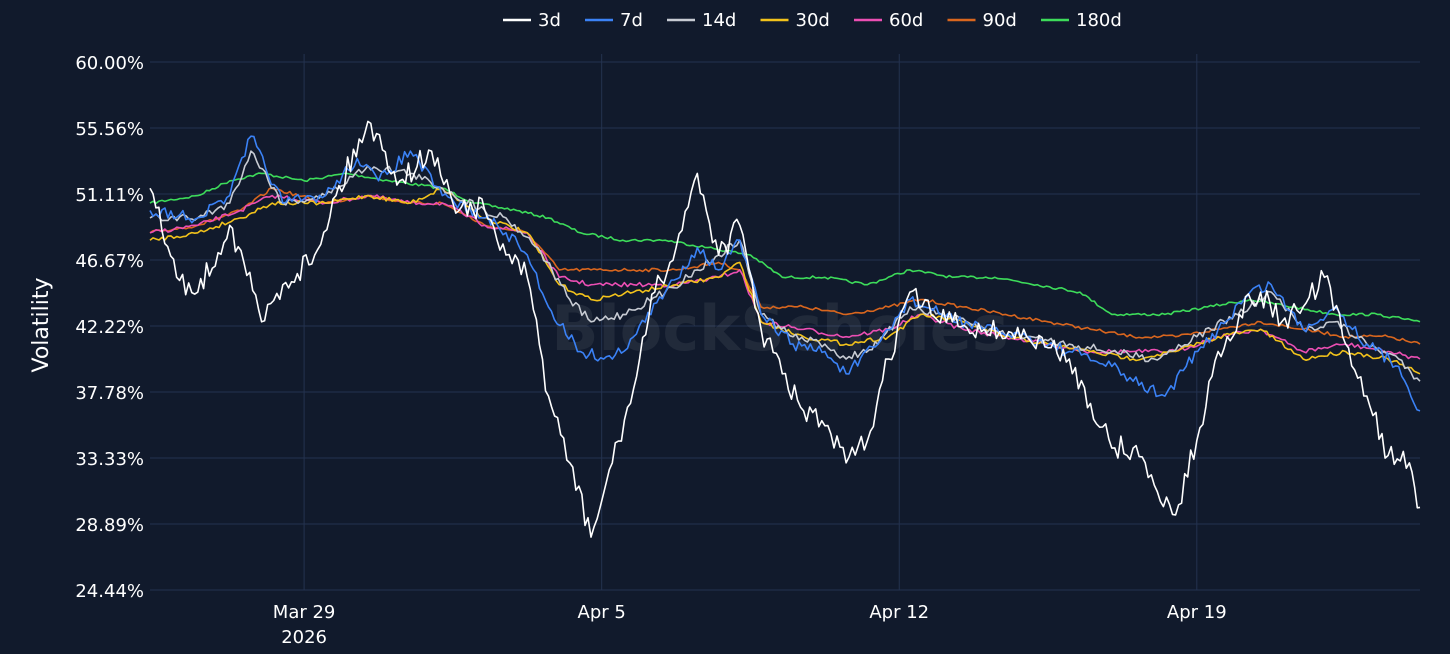 The image size is (1450, 654). What do you see at coordinates (750, 625) in the screenshot?
I see `x-axis-ticks: Mar 29 2026 Apr 5 Apr 12 Apr 19` at bounding box center [750, 625].